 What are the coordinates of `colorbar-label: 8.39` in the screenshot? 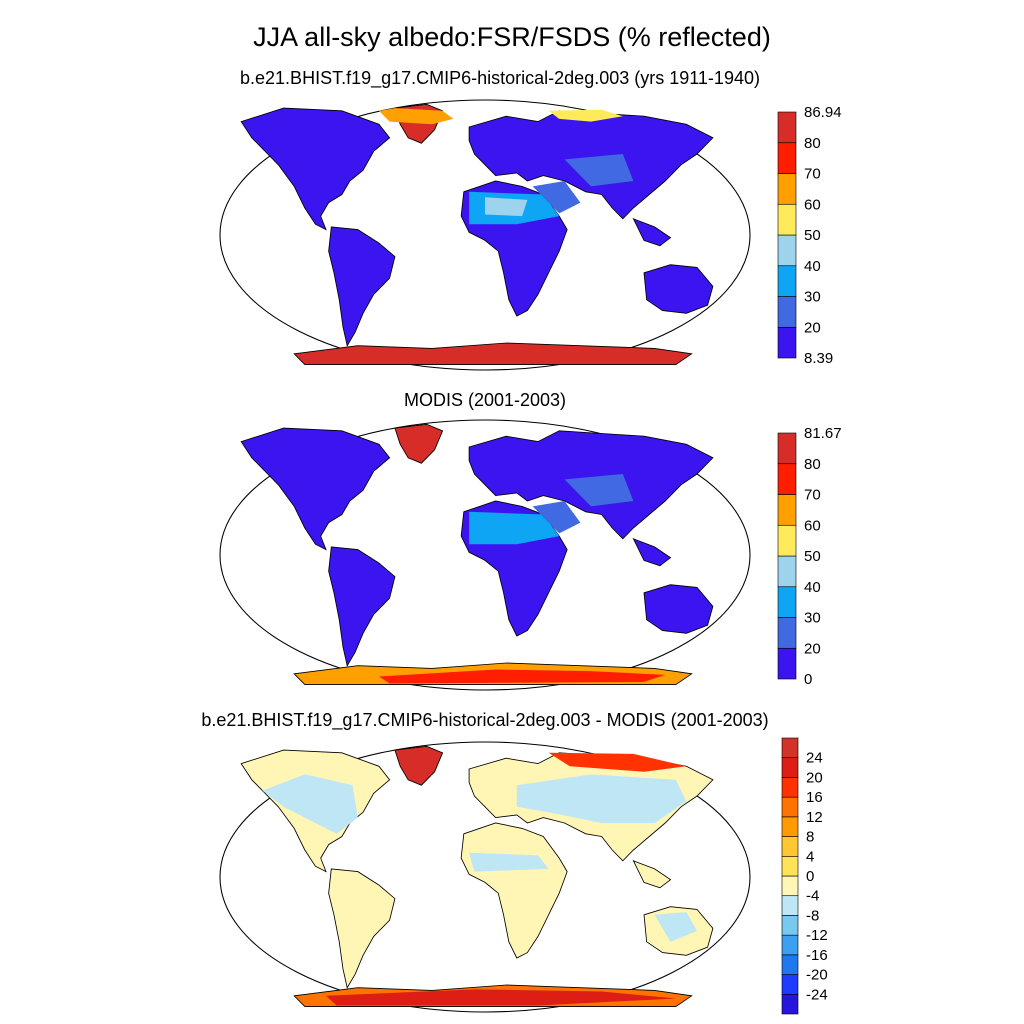 It's located at (818, 358).